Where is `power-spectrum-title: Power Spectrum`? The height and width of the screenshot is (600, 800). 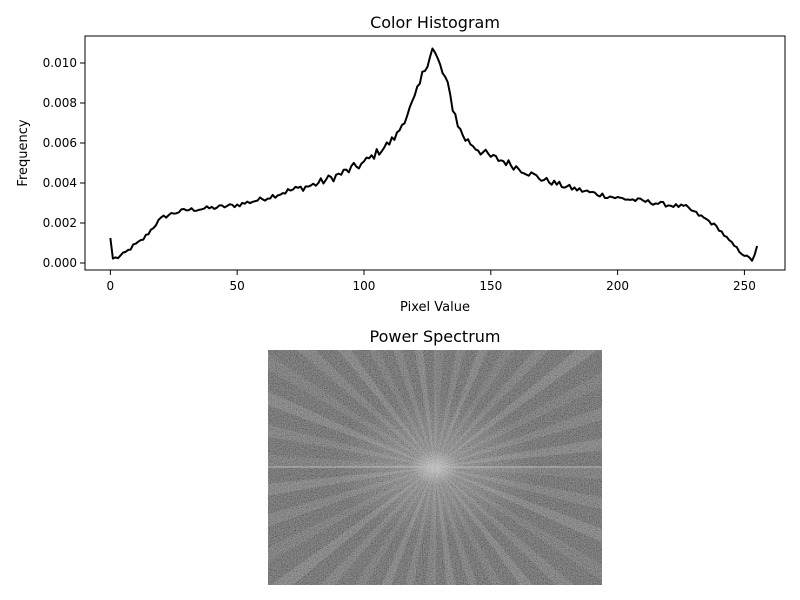 power-spectrum-title: Power Spectrum is located at coordinates (435, 336).